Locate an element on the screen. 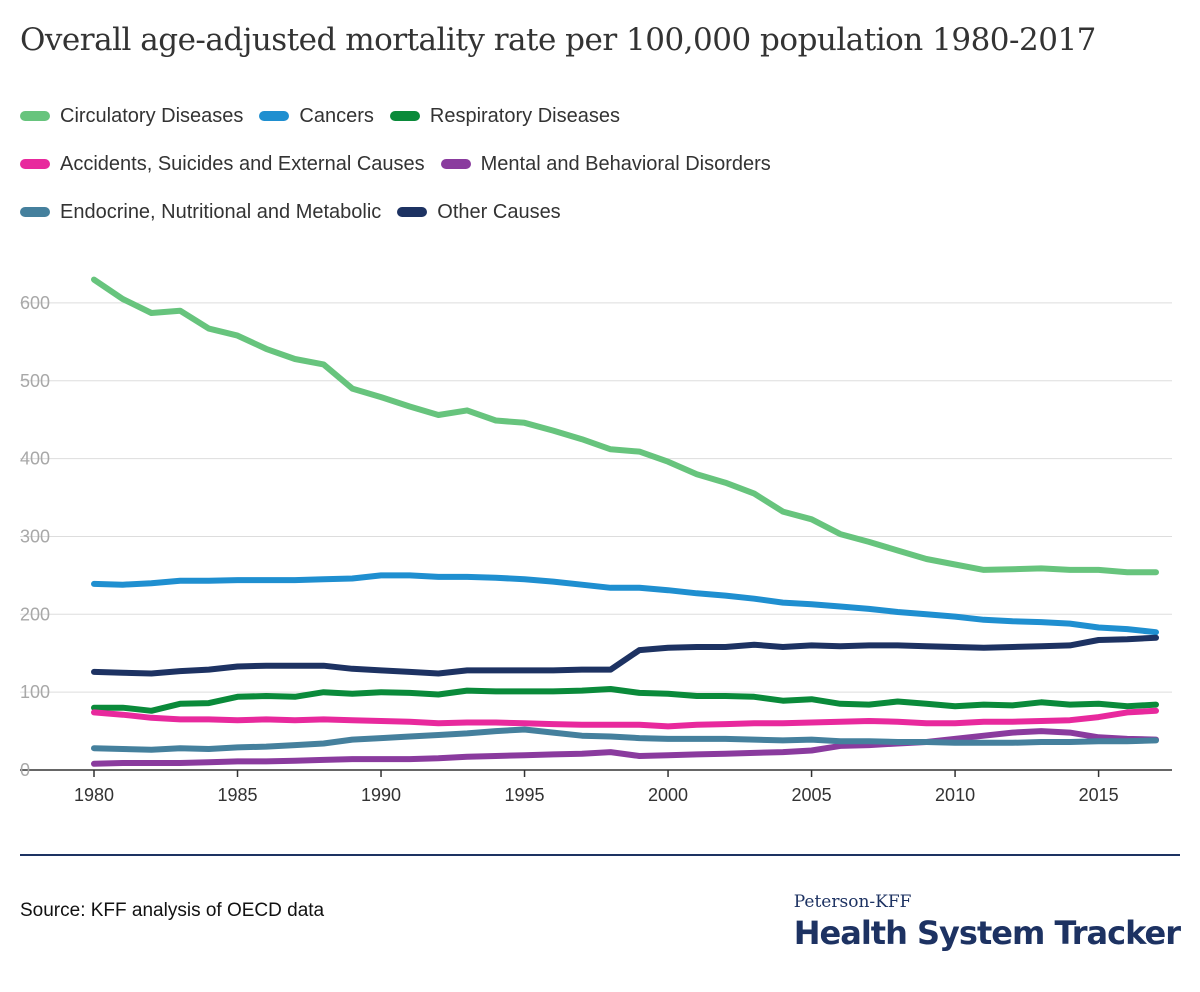 The height and width of the screenshot is (992, 1200). y-tick-label-200: 200 is located at coordinates (35, 614).